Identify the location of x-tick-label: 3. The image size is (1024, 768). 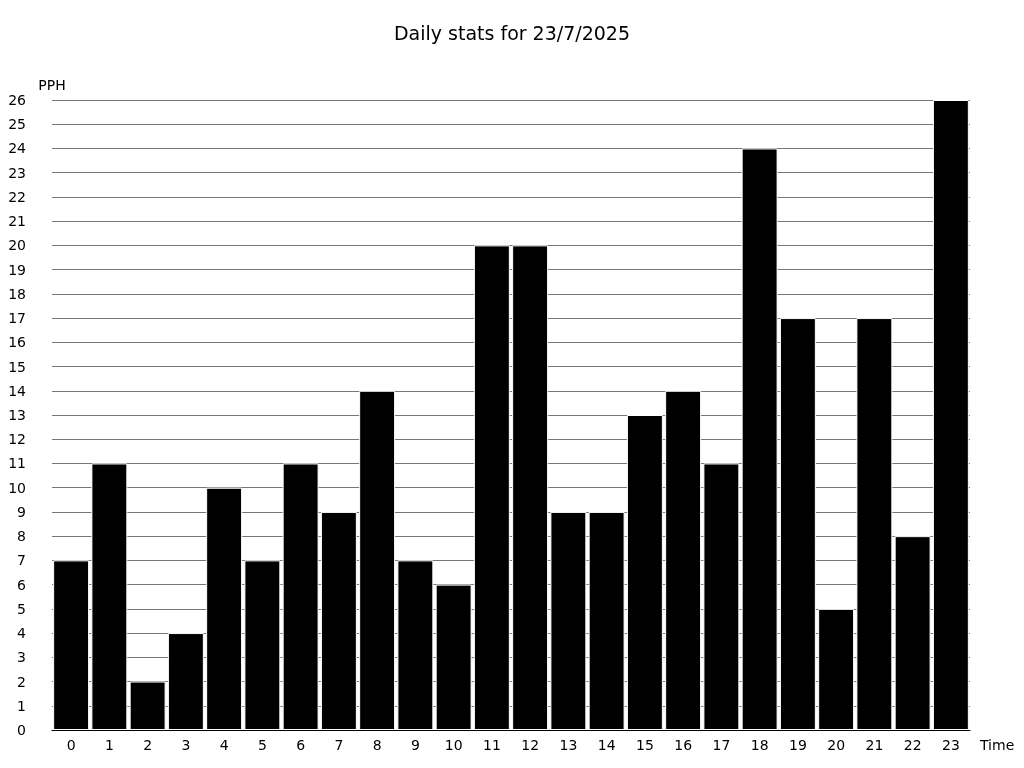
(186, 745).